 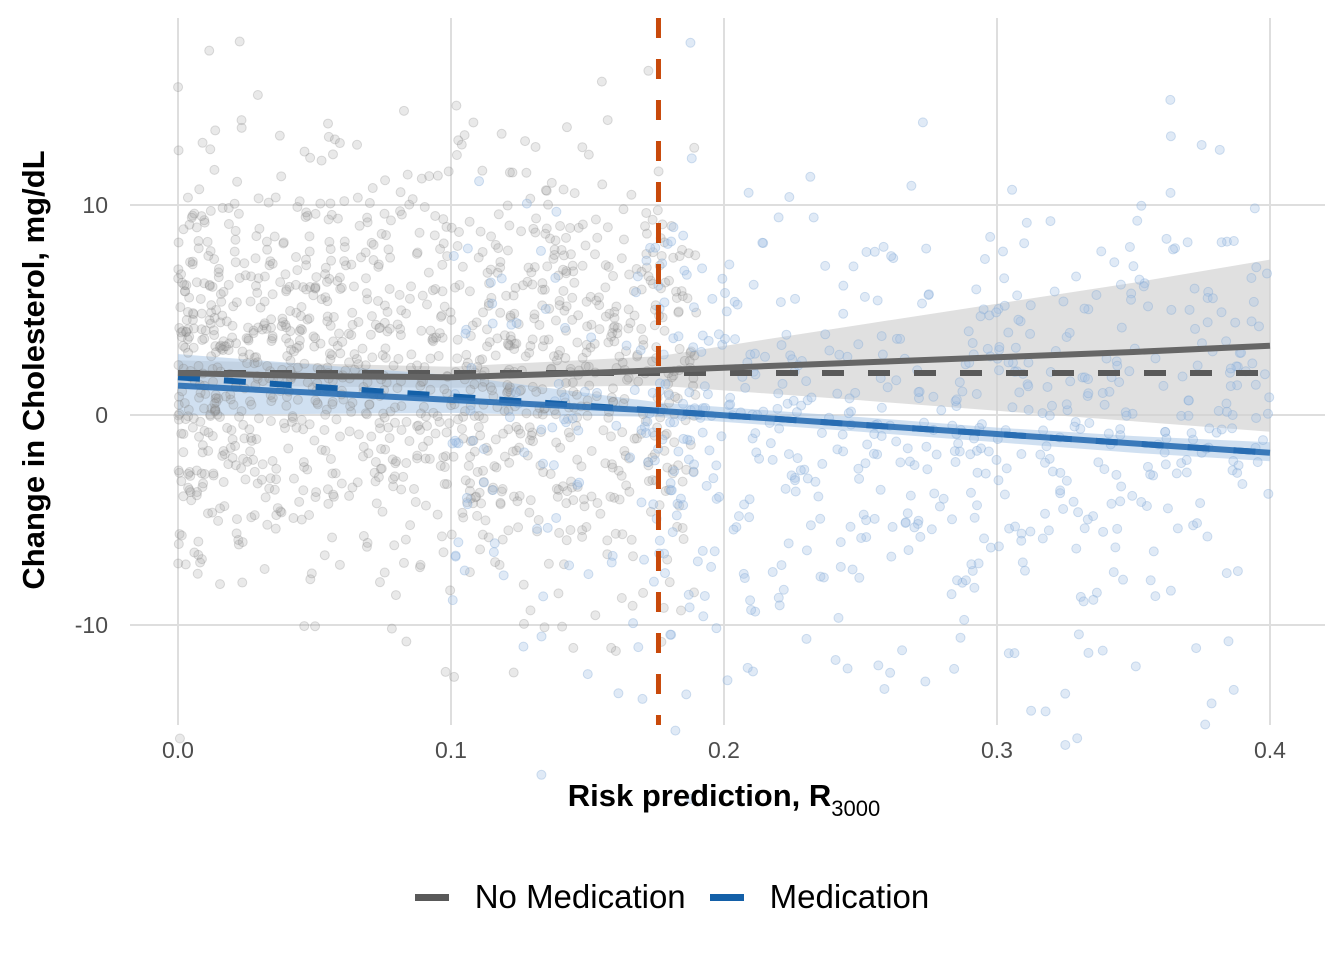 What do you see at coordinates (819, 897) in the screenshot?
I see `legend-item-medication: Medication` at bounding box center [819, 897].